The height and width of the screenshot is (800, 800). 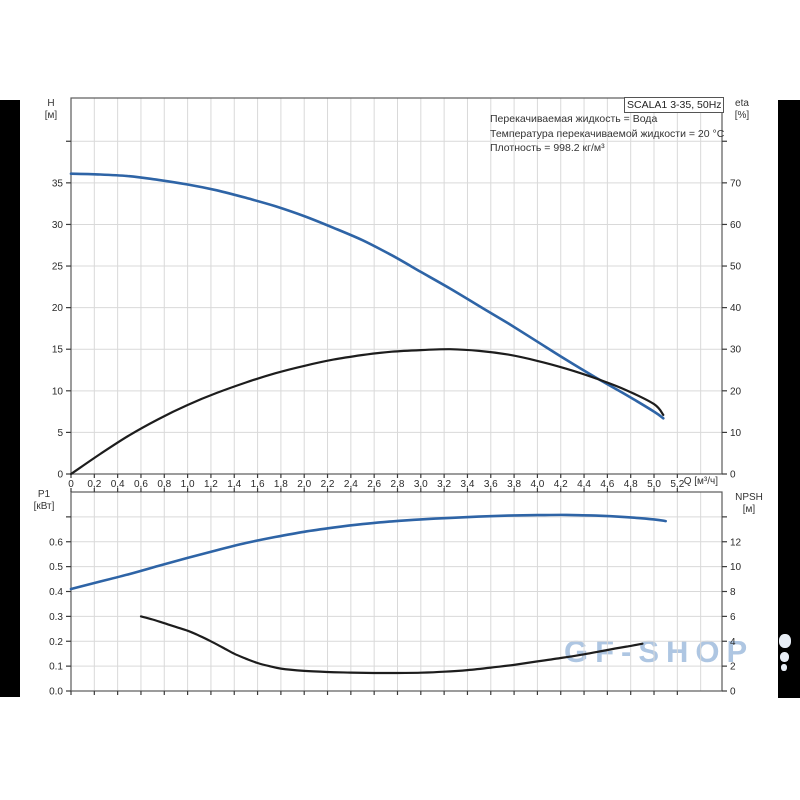 I want to click on x-tick-label: 3,2, so click(x=444, y=484).